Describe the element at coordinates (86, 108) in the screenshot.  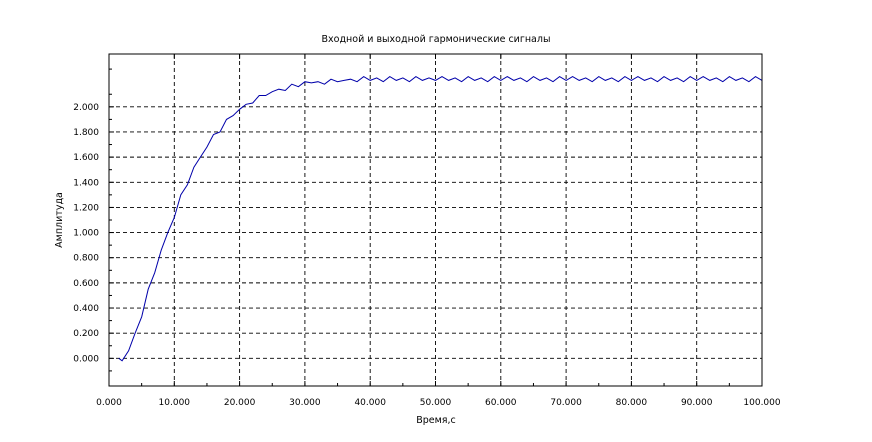
I see `y-tick-label: 2.000` at that location.